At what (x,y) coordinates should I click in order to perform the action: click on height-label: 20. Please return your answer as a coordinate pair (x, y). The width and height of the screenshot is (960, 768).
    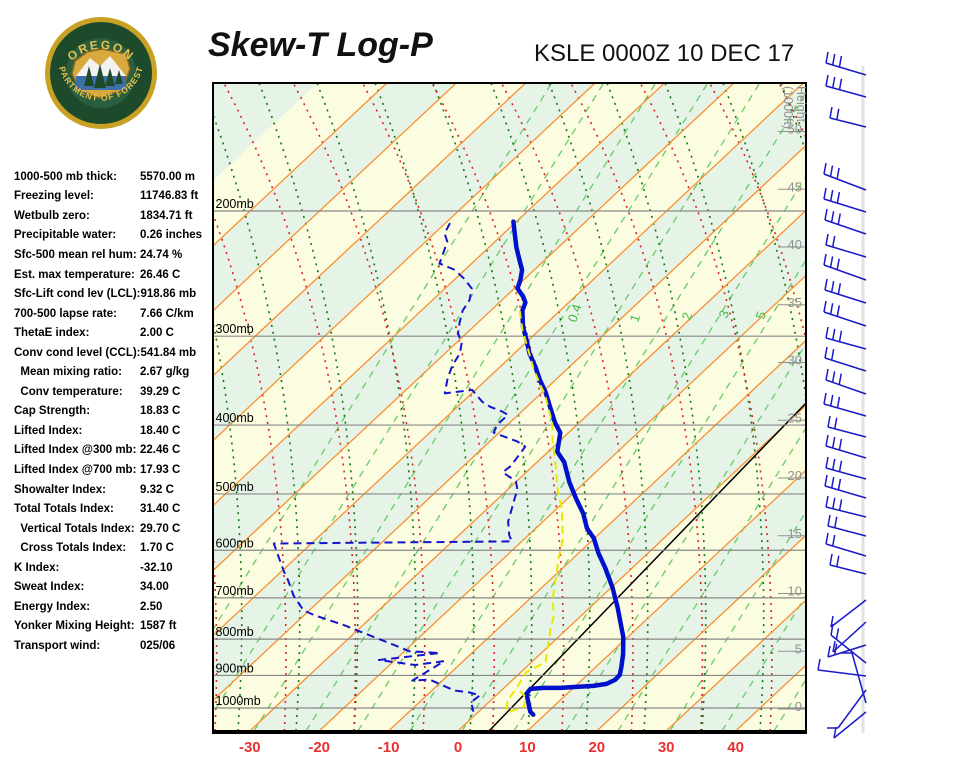
    Looking at the image, I should click on (795, 475).